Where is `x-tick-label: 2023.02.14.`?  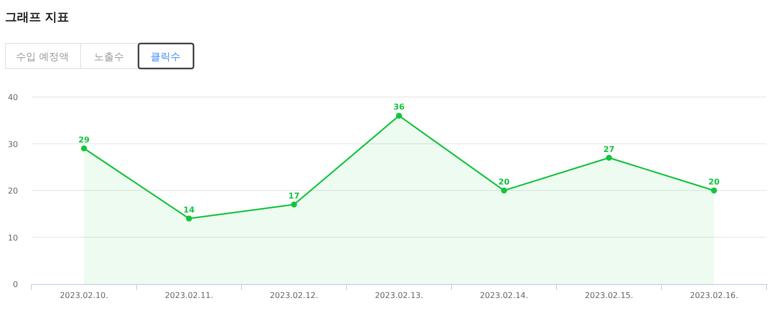 x-tick-label: 2023.02.14. is located at coordinates (504, 295).